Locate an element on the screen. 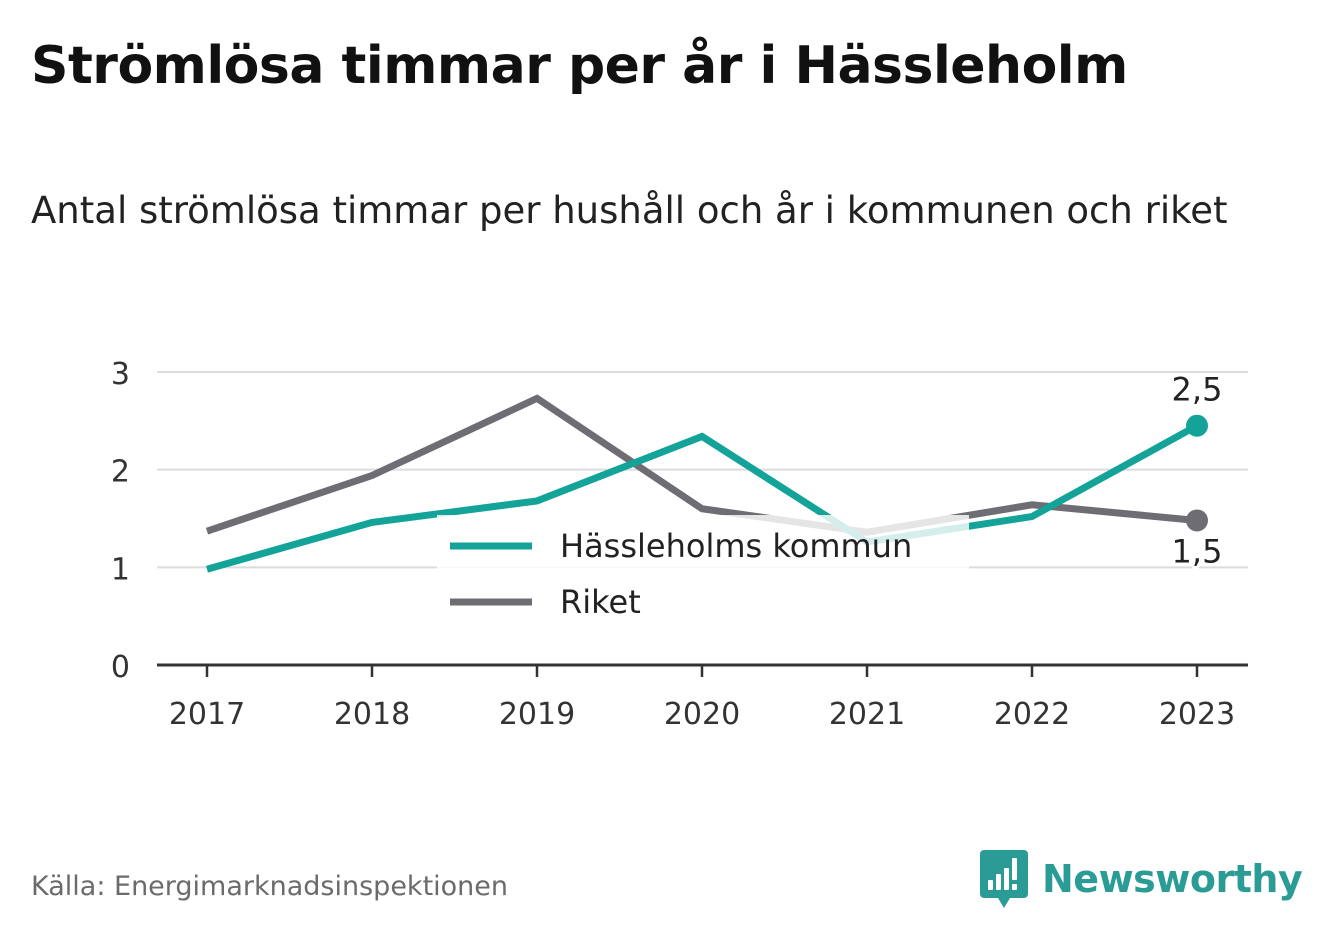 Image resolution: width=1322 pixels, height=939 pixels. x-tick-label: 2019 is located at coordinates (537, 714).